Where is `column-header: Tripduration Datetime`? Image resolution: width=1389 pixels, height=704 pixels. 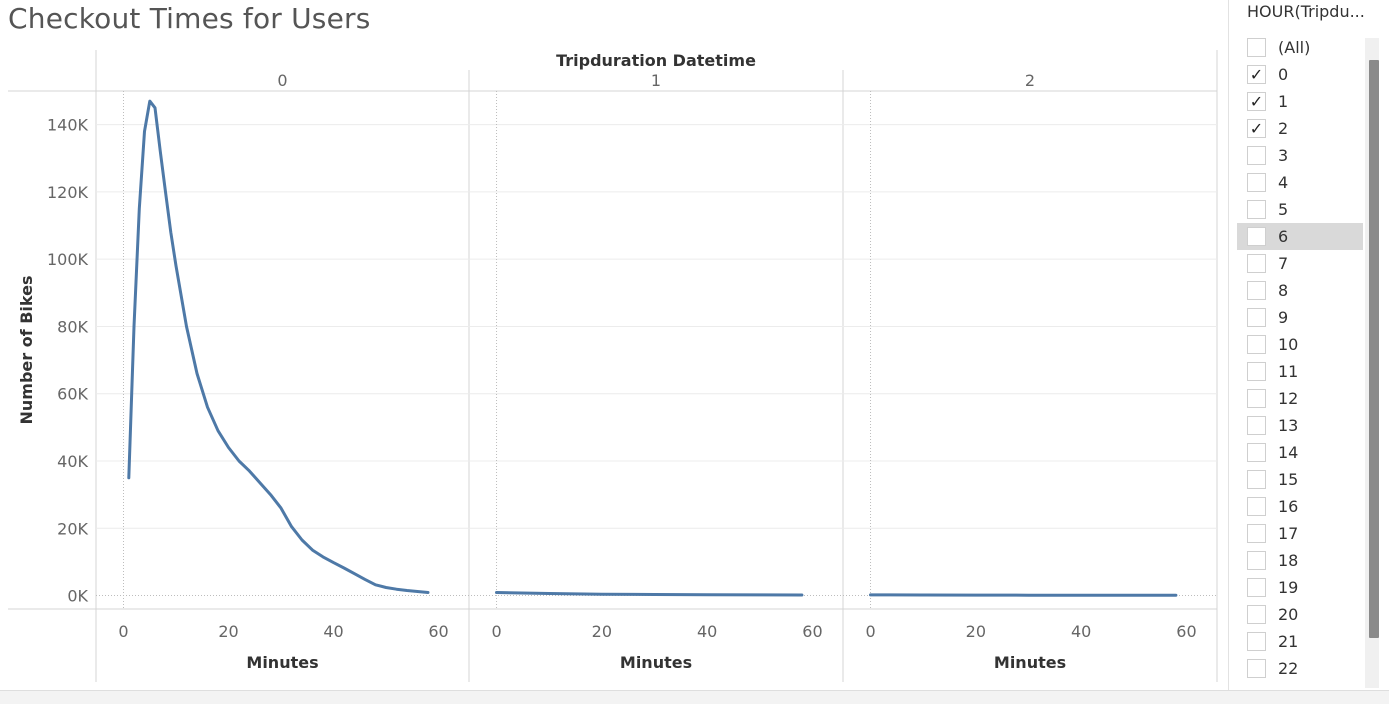
column-header: Tripduration Datetime is located at coordinates (656, 60).